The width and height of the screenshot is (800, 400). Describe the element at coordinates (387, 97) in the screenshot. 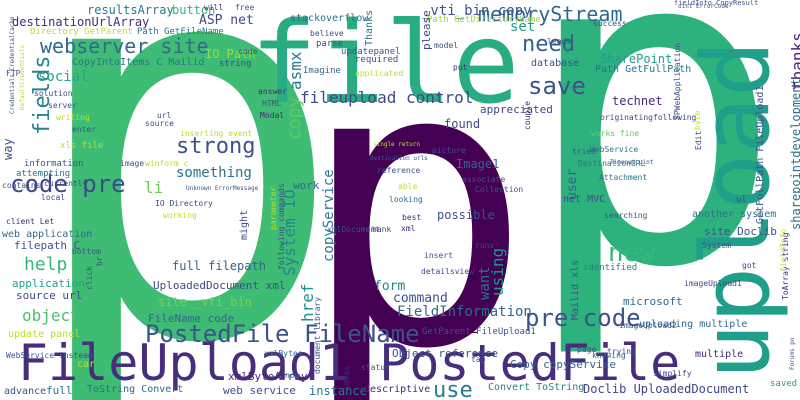

I see `cloud-word: fileupload control` at that location.